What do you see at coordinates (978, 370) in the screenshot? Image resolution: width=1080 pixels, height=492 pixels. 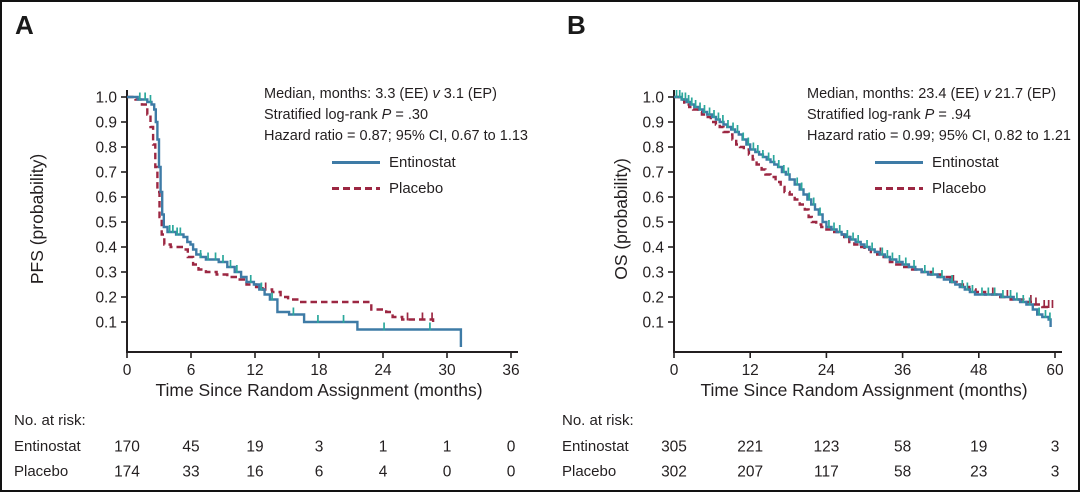 I see `svg-text: 48` at bounding box center [978, 370].